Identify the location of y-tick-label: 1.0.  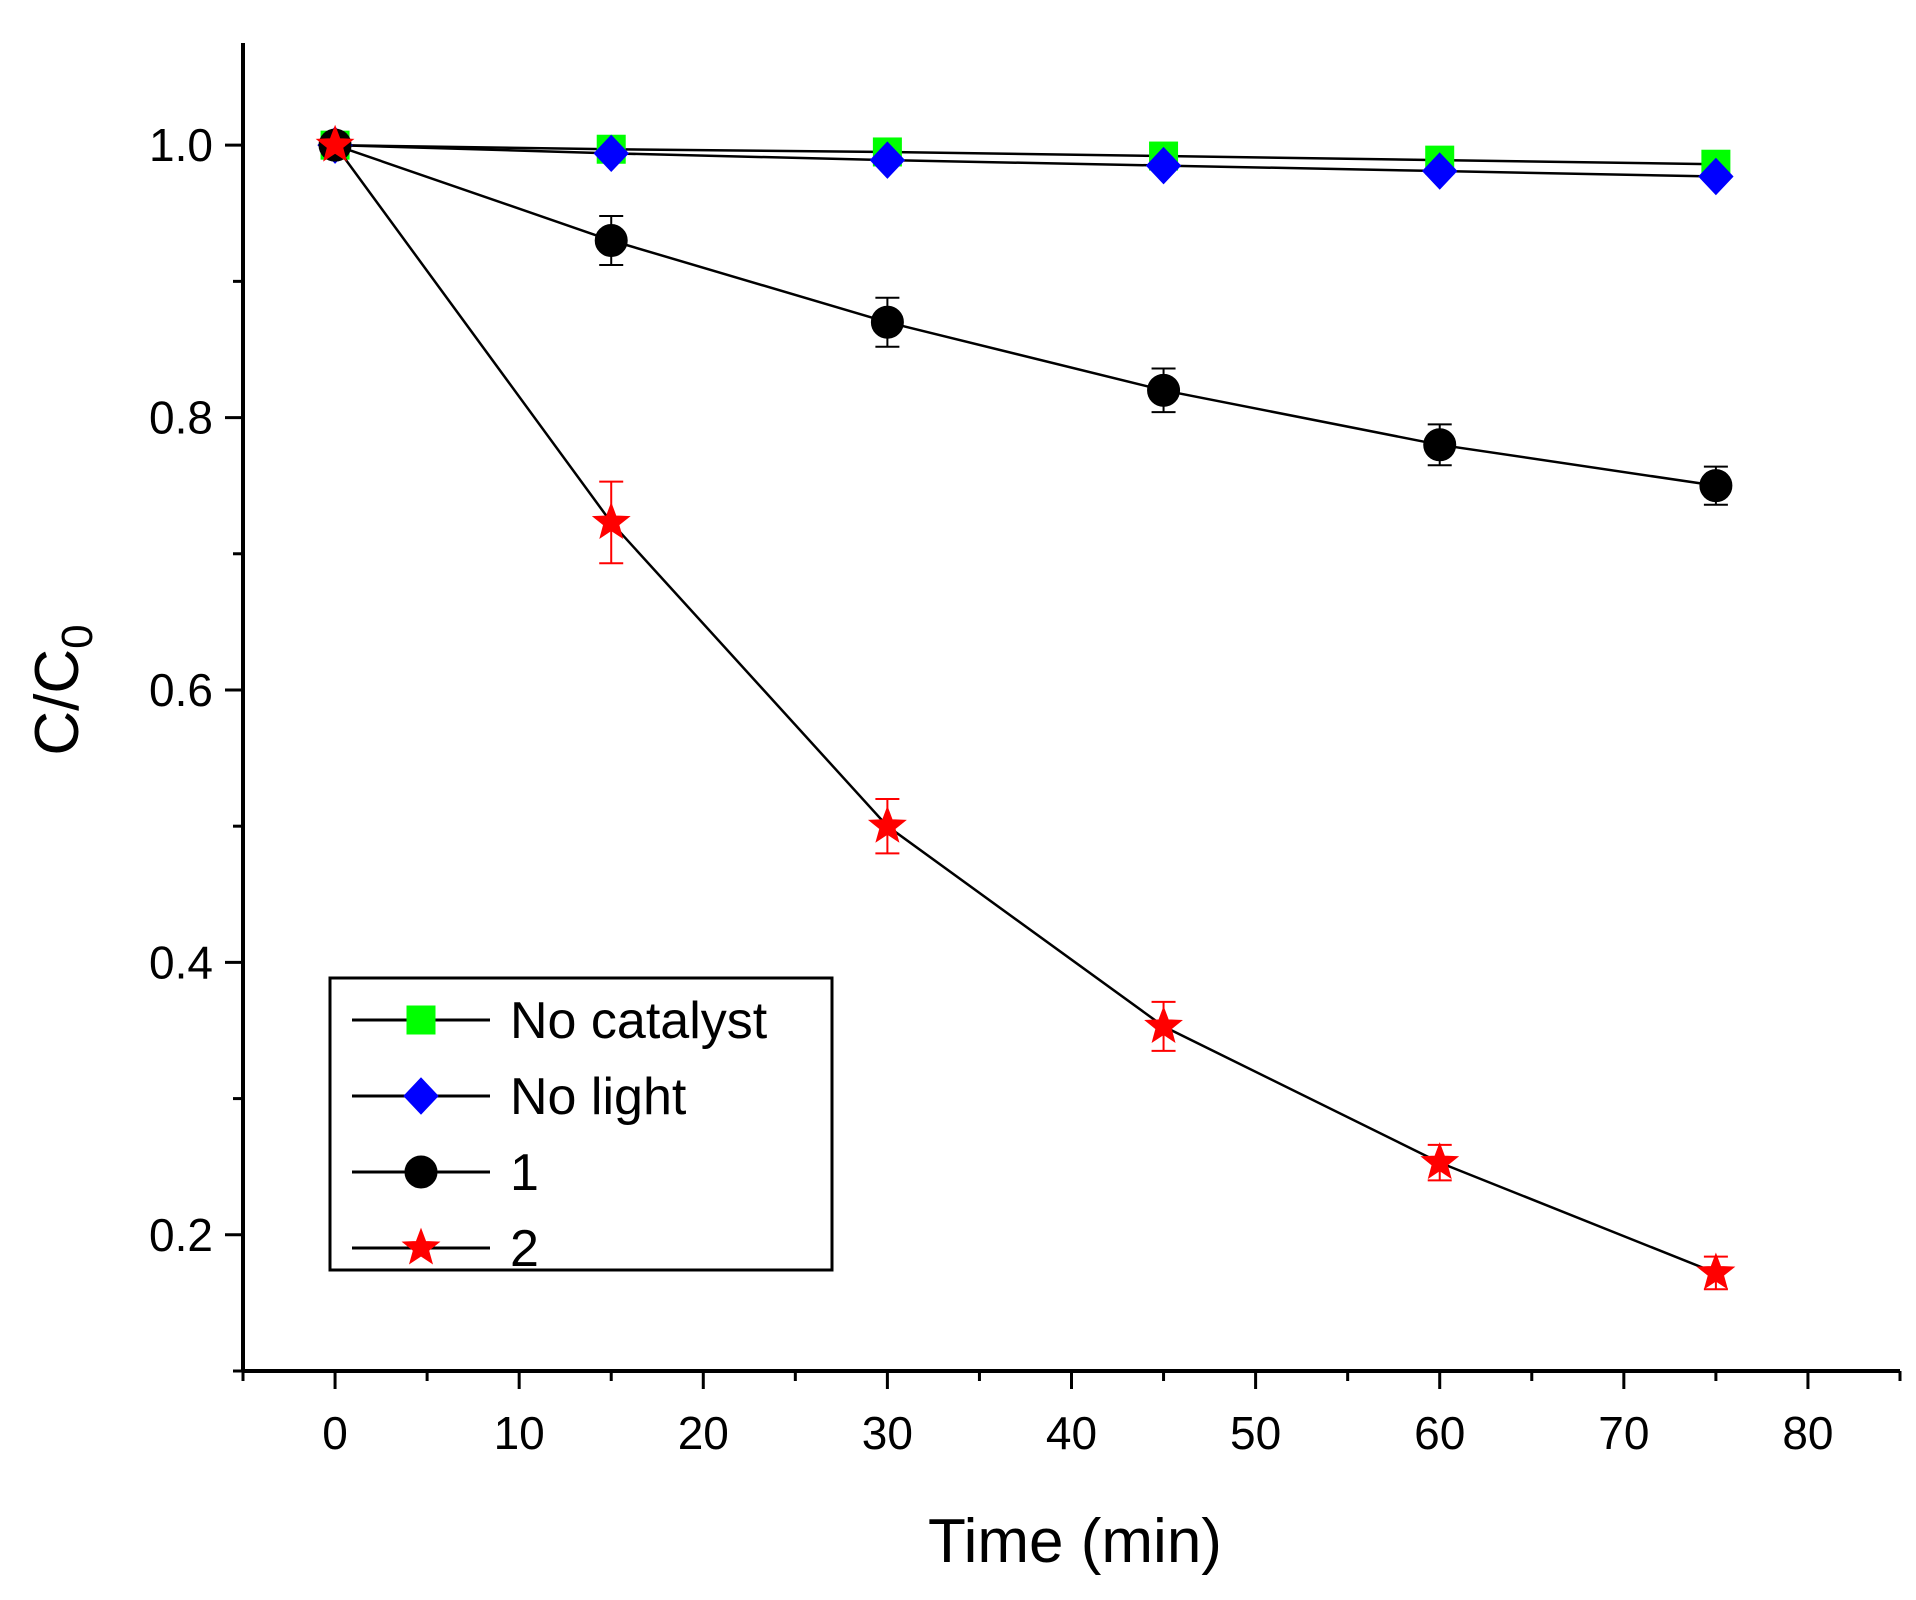
(181, 145).